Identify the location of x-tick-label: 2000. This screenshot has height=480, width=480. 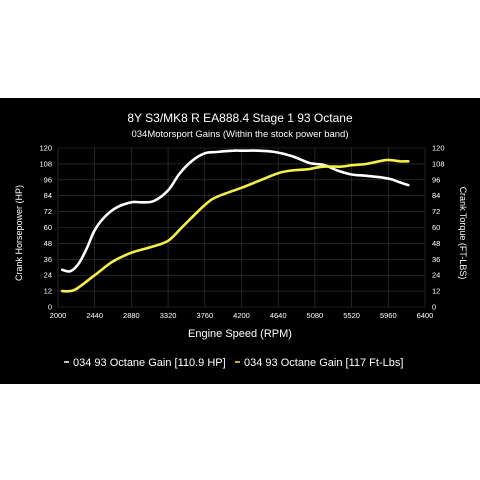
(58, 315).